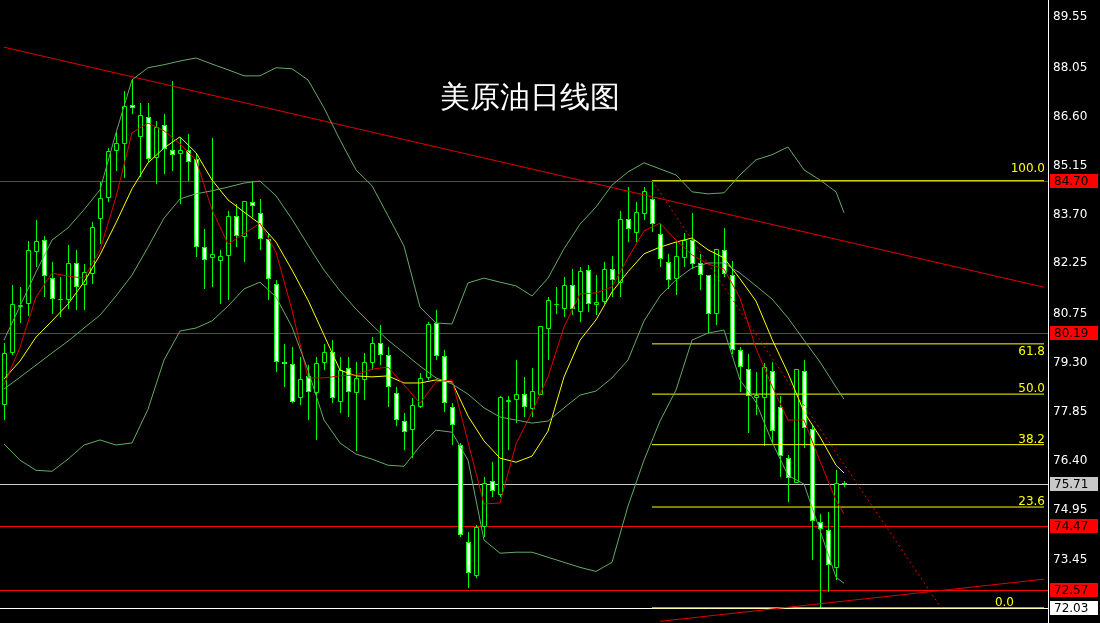 This screenshot has height=623, width=1100. I want to click on y-tick-label: 86.60, so click(1070, 115).